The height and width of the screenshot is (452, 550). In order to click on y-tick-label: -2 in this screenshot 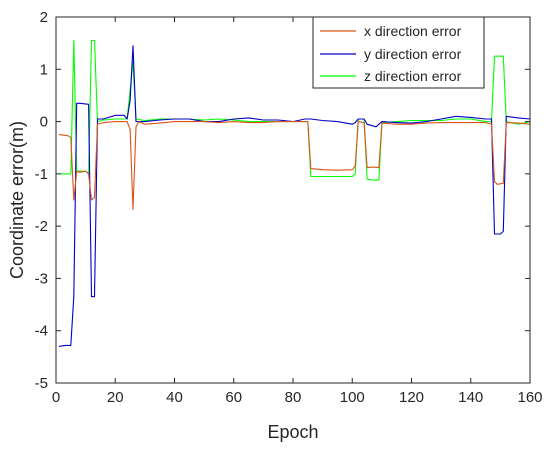, I will do `click(41, 226)`.